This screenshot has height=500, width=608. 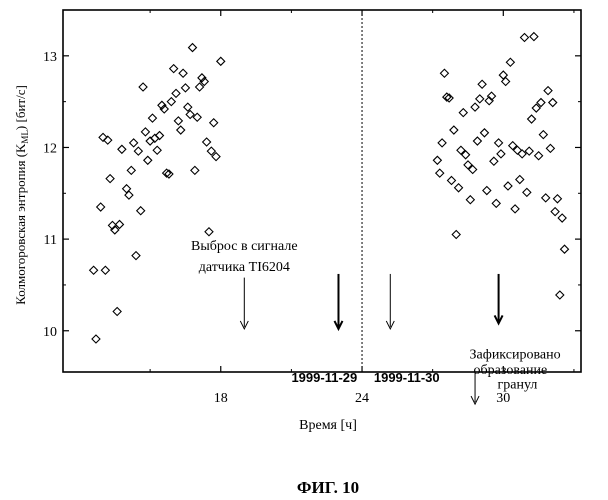 What do you see at coordinates (518, 384) in the screenshot?
I see `annotation-text: гранул` at bounding box center [518, 384].